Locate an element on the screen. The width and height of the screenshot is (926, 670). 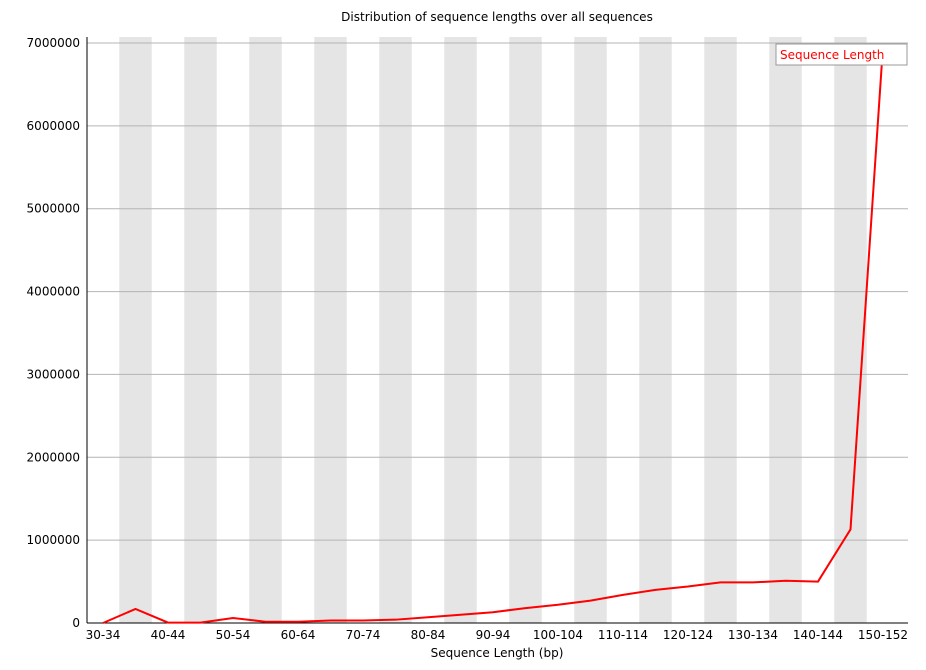
y-tick-label: 5000000 is located at coordinates (53, 209).